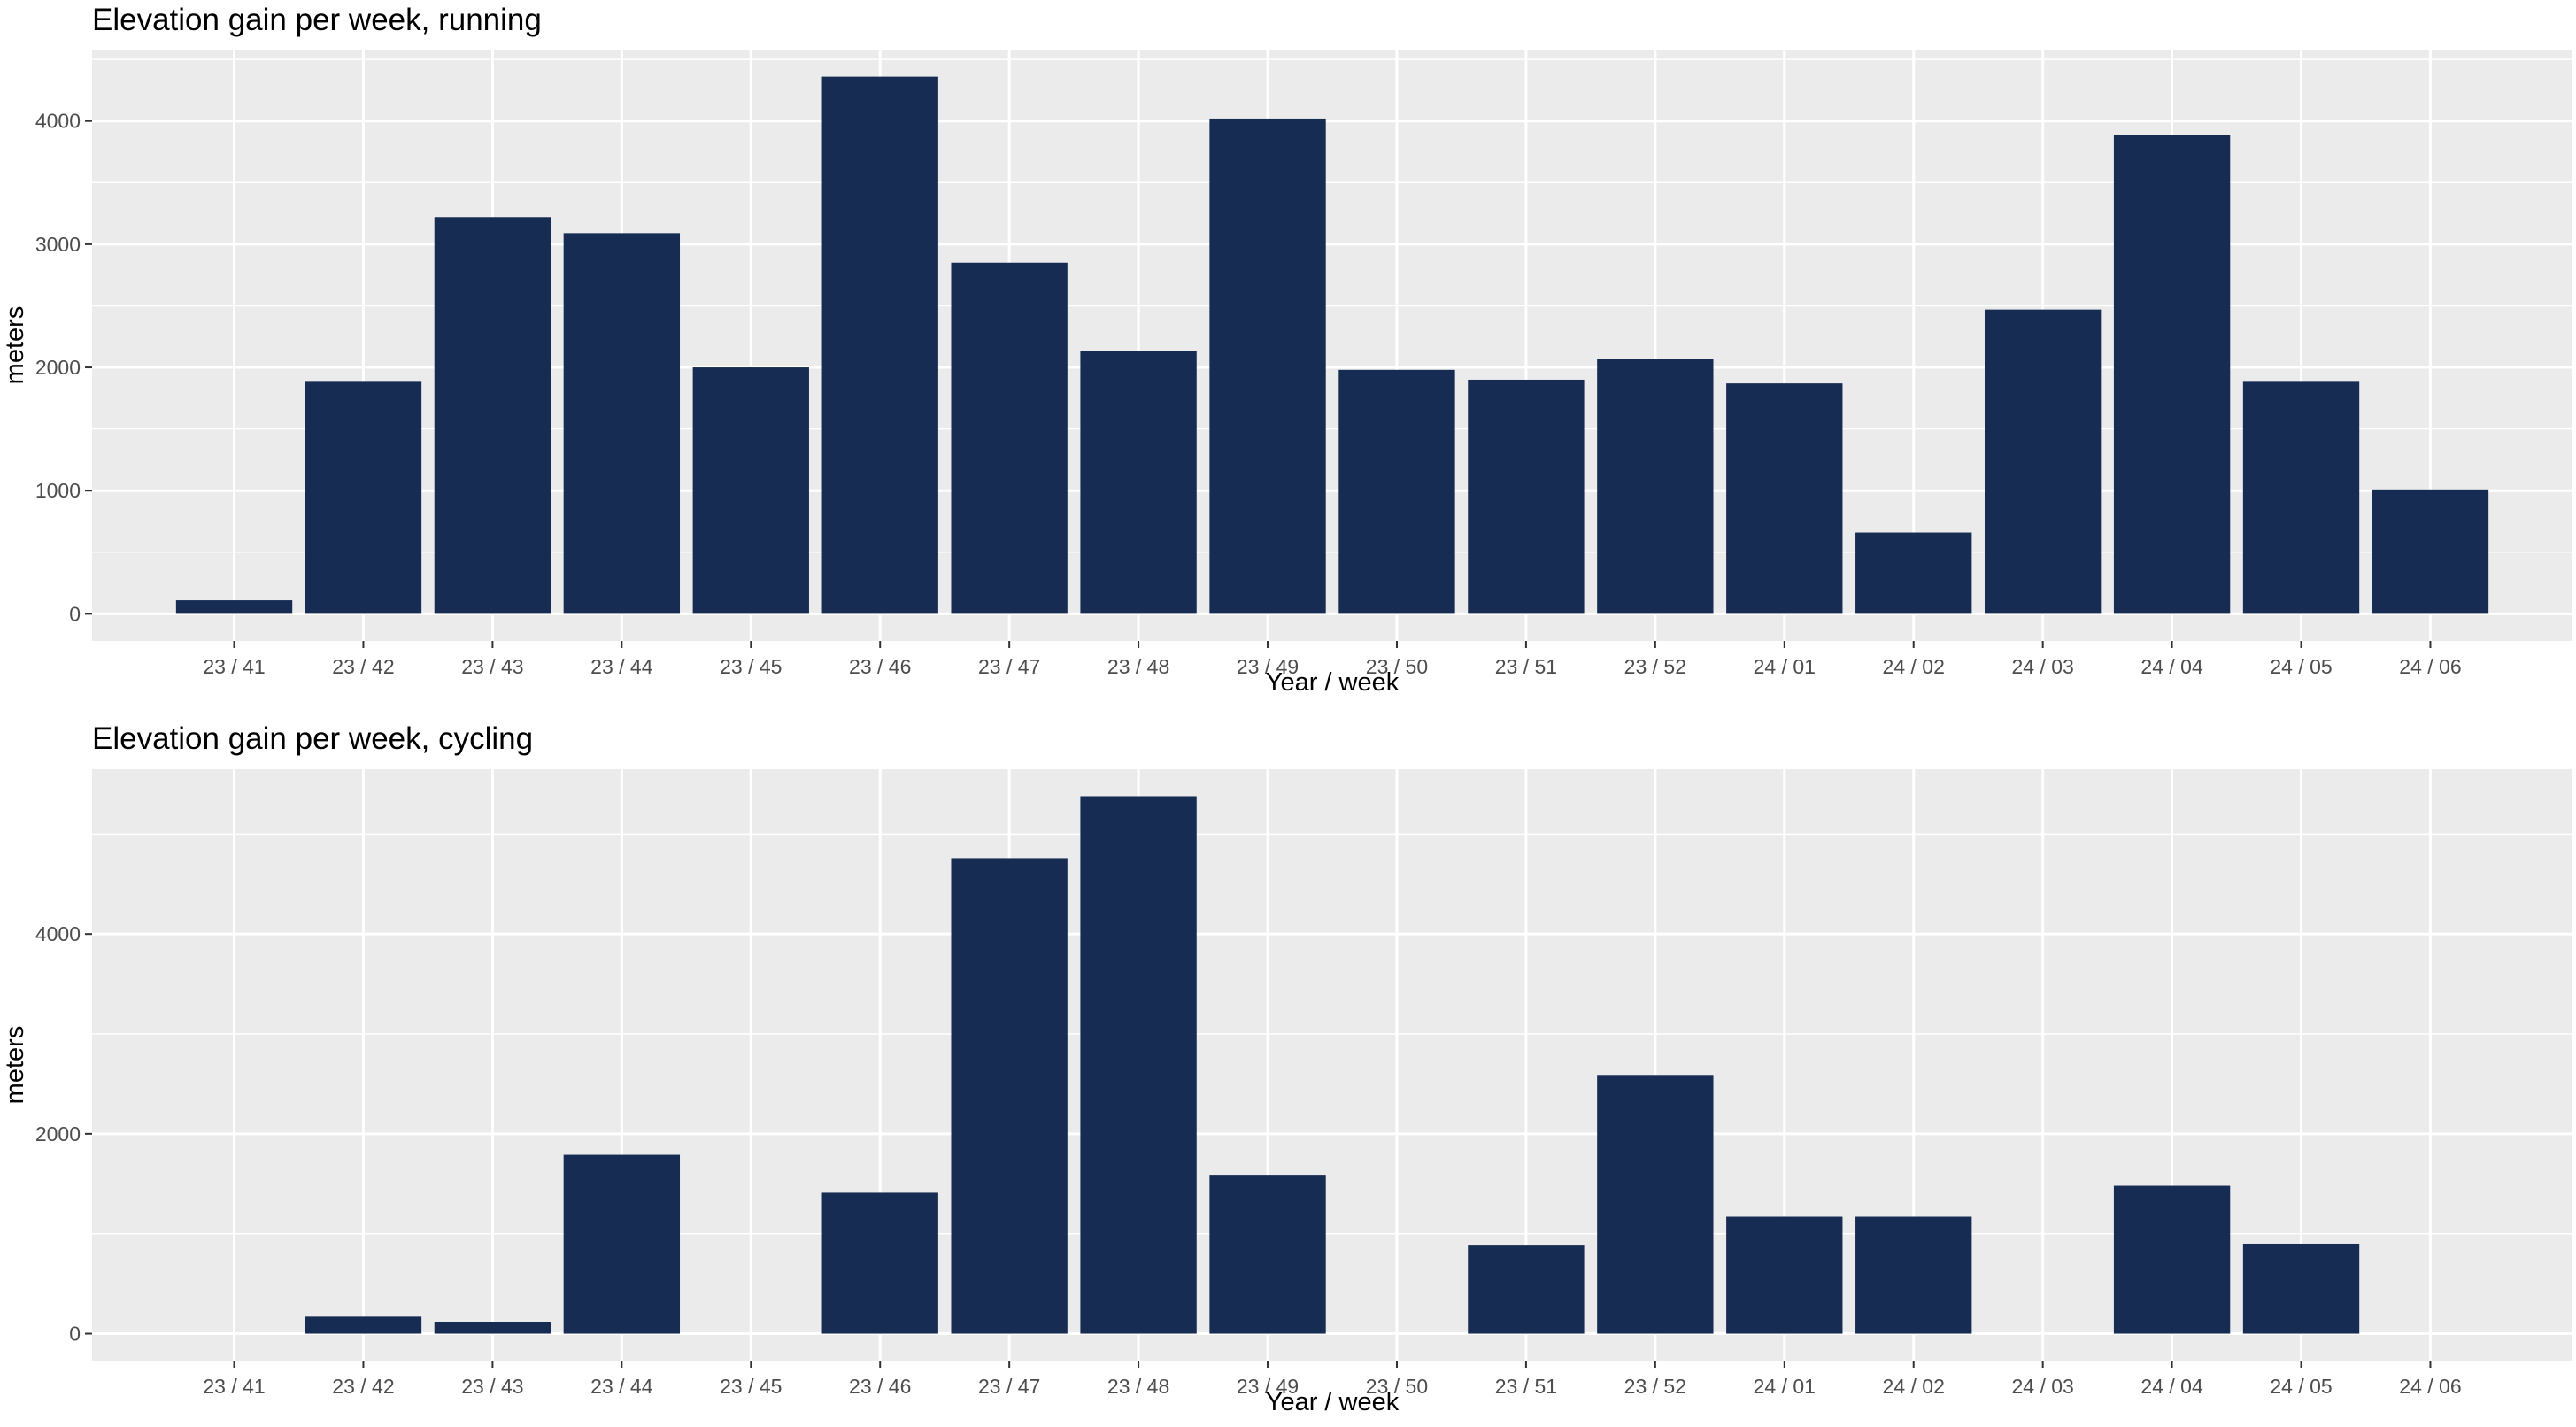  What do you see at coordinates (58, 244) in the screenshot?
I see `y-tick-label: 3000` at bounding box center [58, 244].